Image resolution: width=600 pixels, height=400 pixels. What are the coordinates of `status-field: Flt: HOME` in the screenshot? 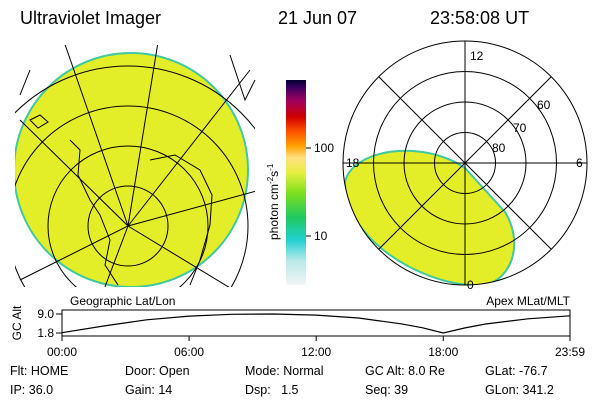 It's located at (39, 371).